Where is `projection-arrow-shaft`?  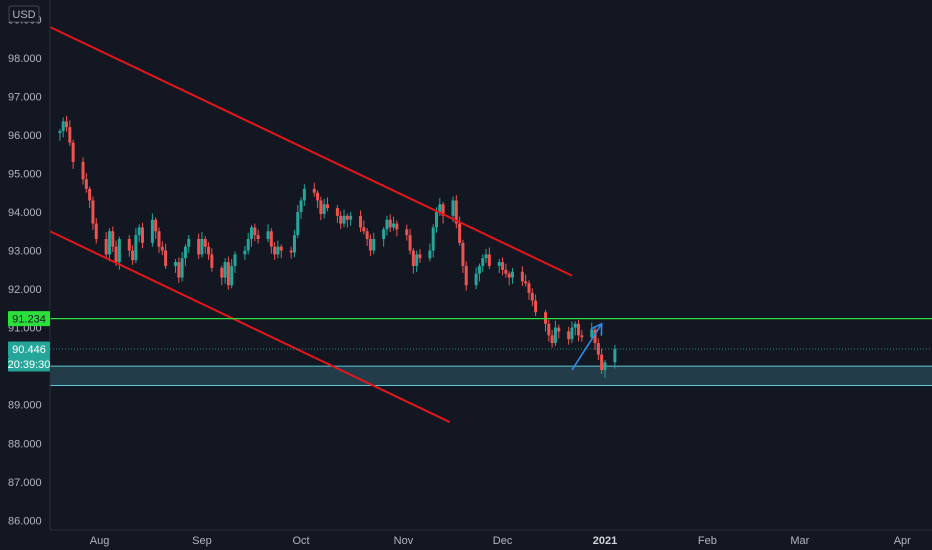 projection-arrow-shaft is located at coordinates (587, 347).